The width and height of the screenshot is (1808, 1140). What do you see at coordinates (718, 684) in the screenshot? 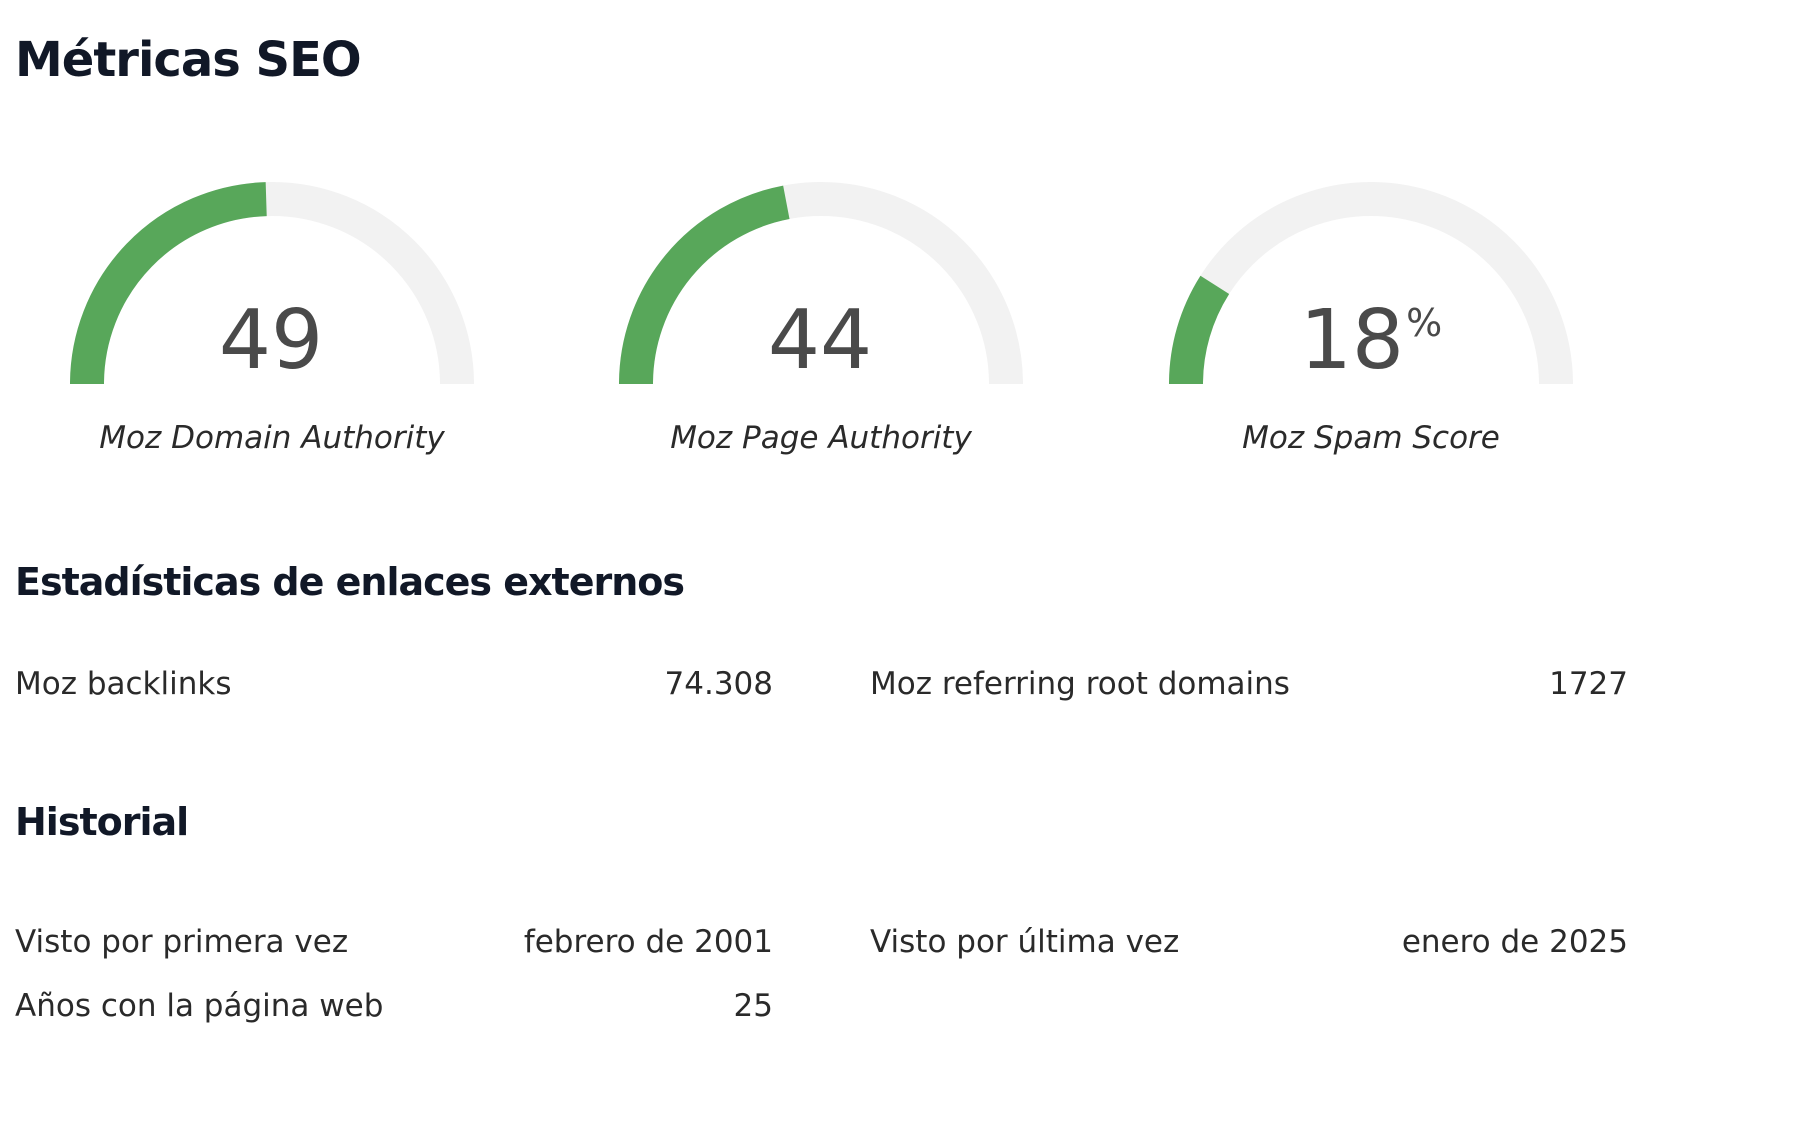
I see `stat-value: 74.308` at bounding box center [718, 684].